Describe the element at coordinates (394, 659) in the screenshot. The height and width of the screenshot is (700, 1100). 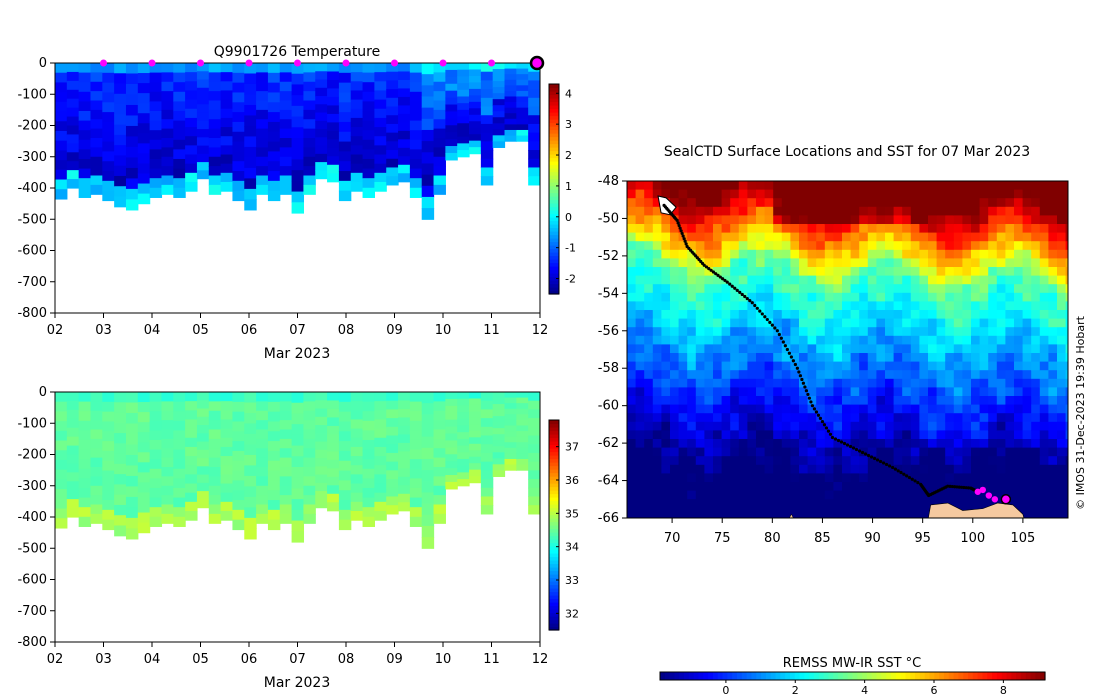
I see `x-tick-label: 09` at that location.